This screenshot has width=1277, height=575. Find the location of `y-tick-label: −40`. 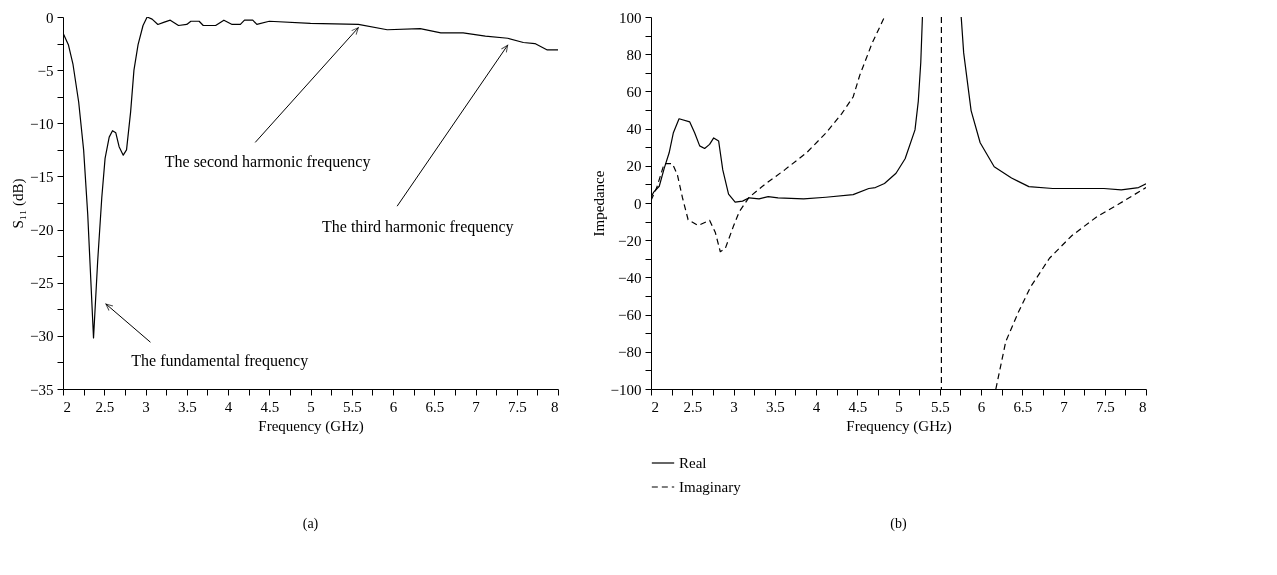

y-tick-label: −40 is located at coordinates (630, 277).